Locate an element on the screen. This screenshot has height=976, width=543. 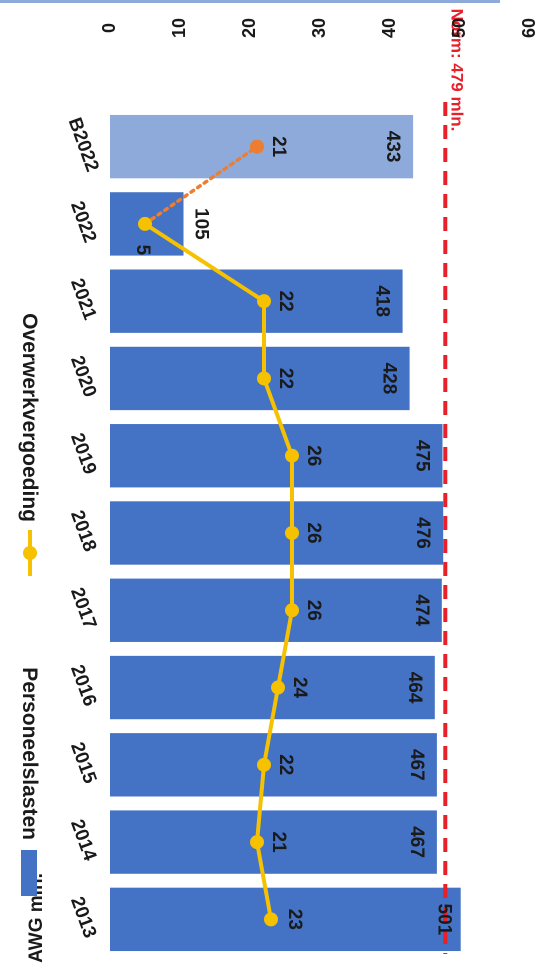
top-border-line is located at coordinates (250, 1).